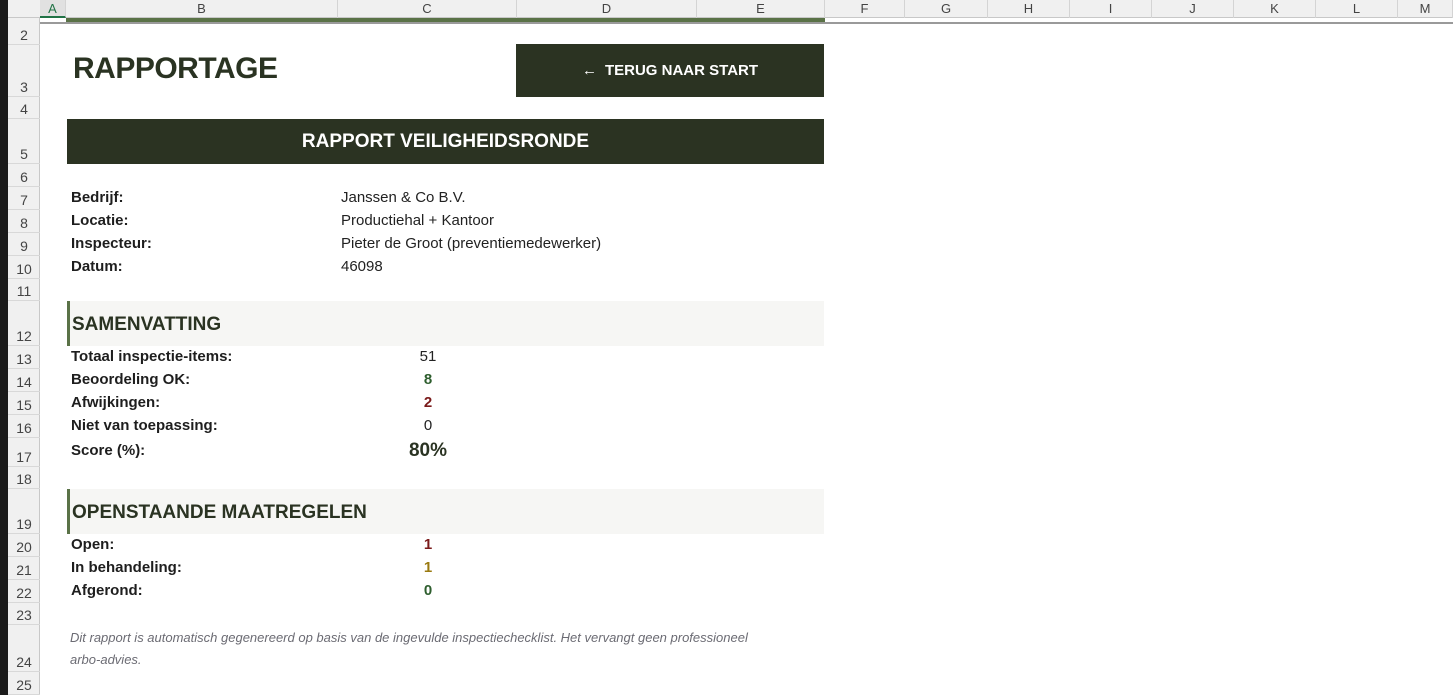 This screenshot has height=695, width=1453. Describe the element at coordinates (24, 267) in the screenshot. I see `row-header: 10` at that location.